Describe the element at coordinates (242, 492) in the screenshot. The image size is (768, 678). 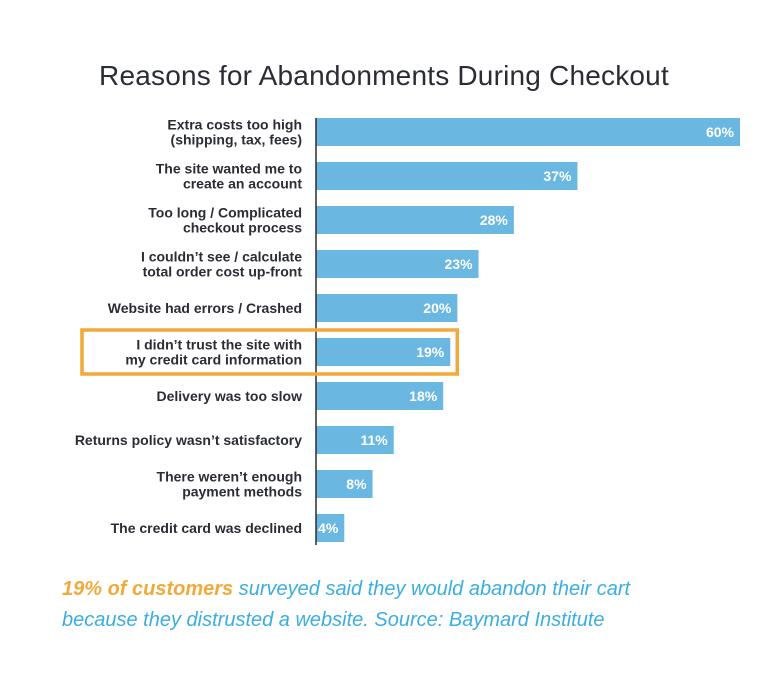
I see `category-label-8-line-1: payment methods` at that location.